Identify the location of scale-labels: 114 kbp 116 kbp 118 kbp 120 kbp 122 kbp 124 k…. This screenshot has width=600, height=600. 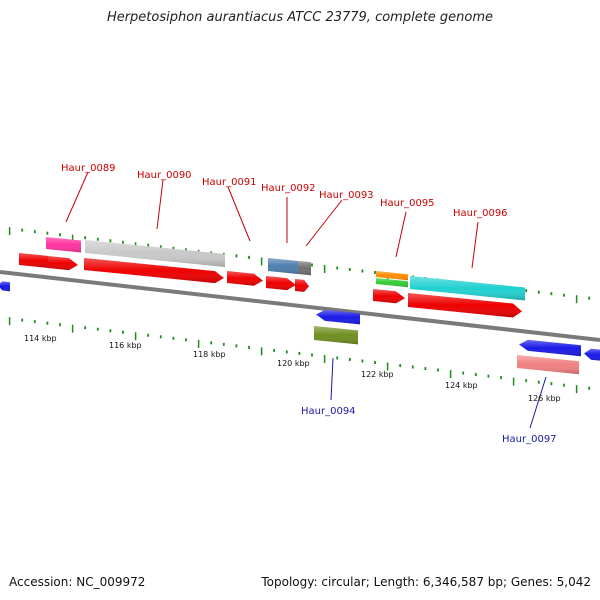
(292, 368).